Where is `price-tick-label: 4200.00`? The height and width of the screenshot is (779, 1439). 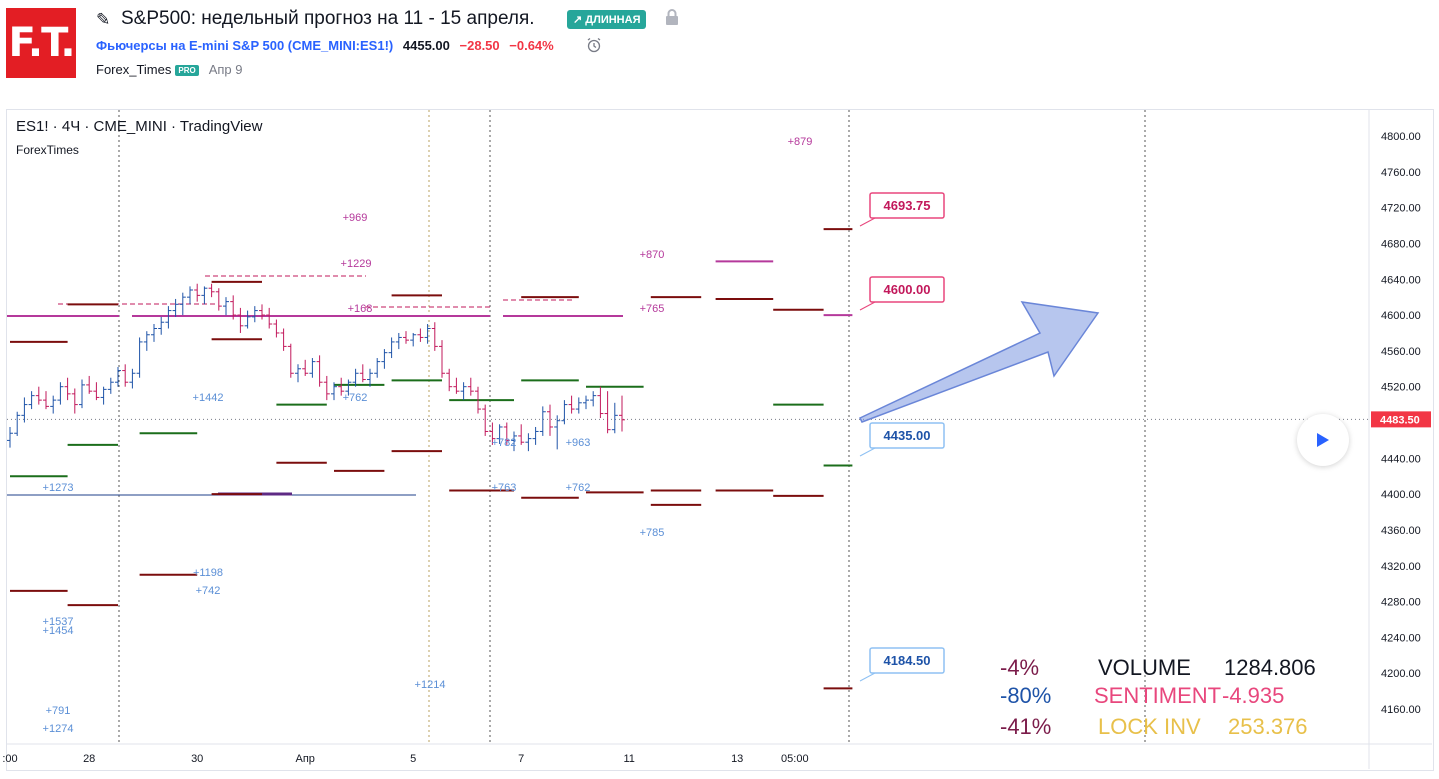 price-tick-label: 4200.00 is located at coordinates (1401, 674).